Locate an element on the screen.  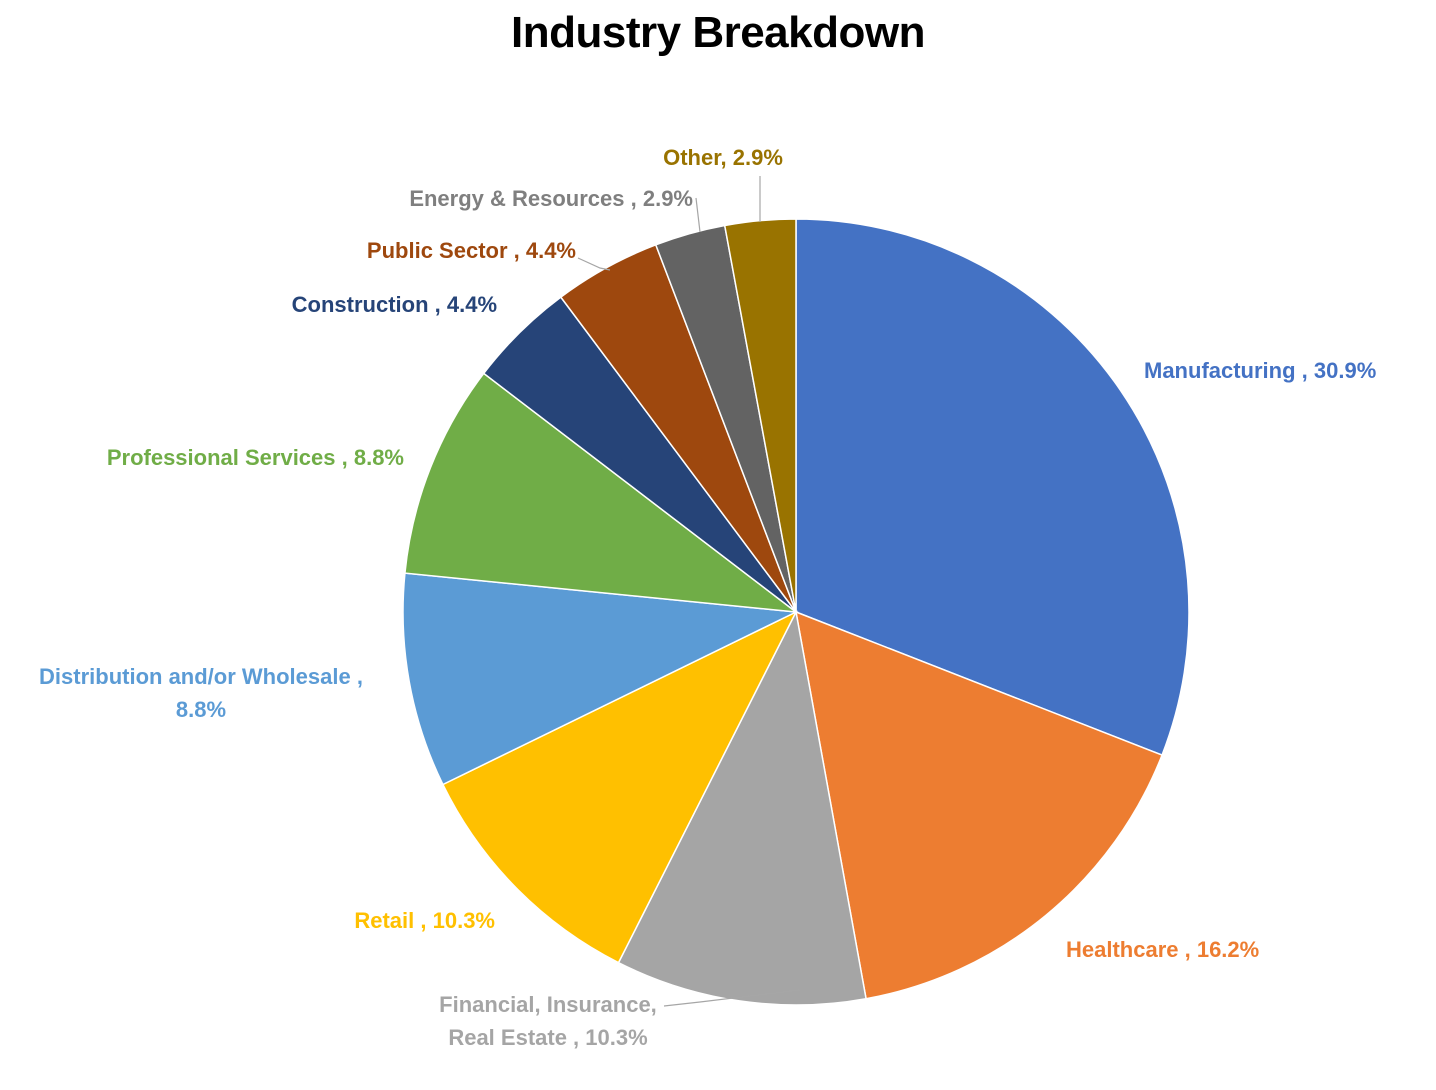
data-label-public-sector: Public Sector , 4.4% is located at coordinates (471, 250).